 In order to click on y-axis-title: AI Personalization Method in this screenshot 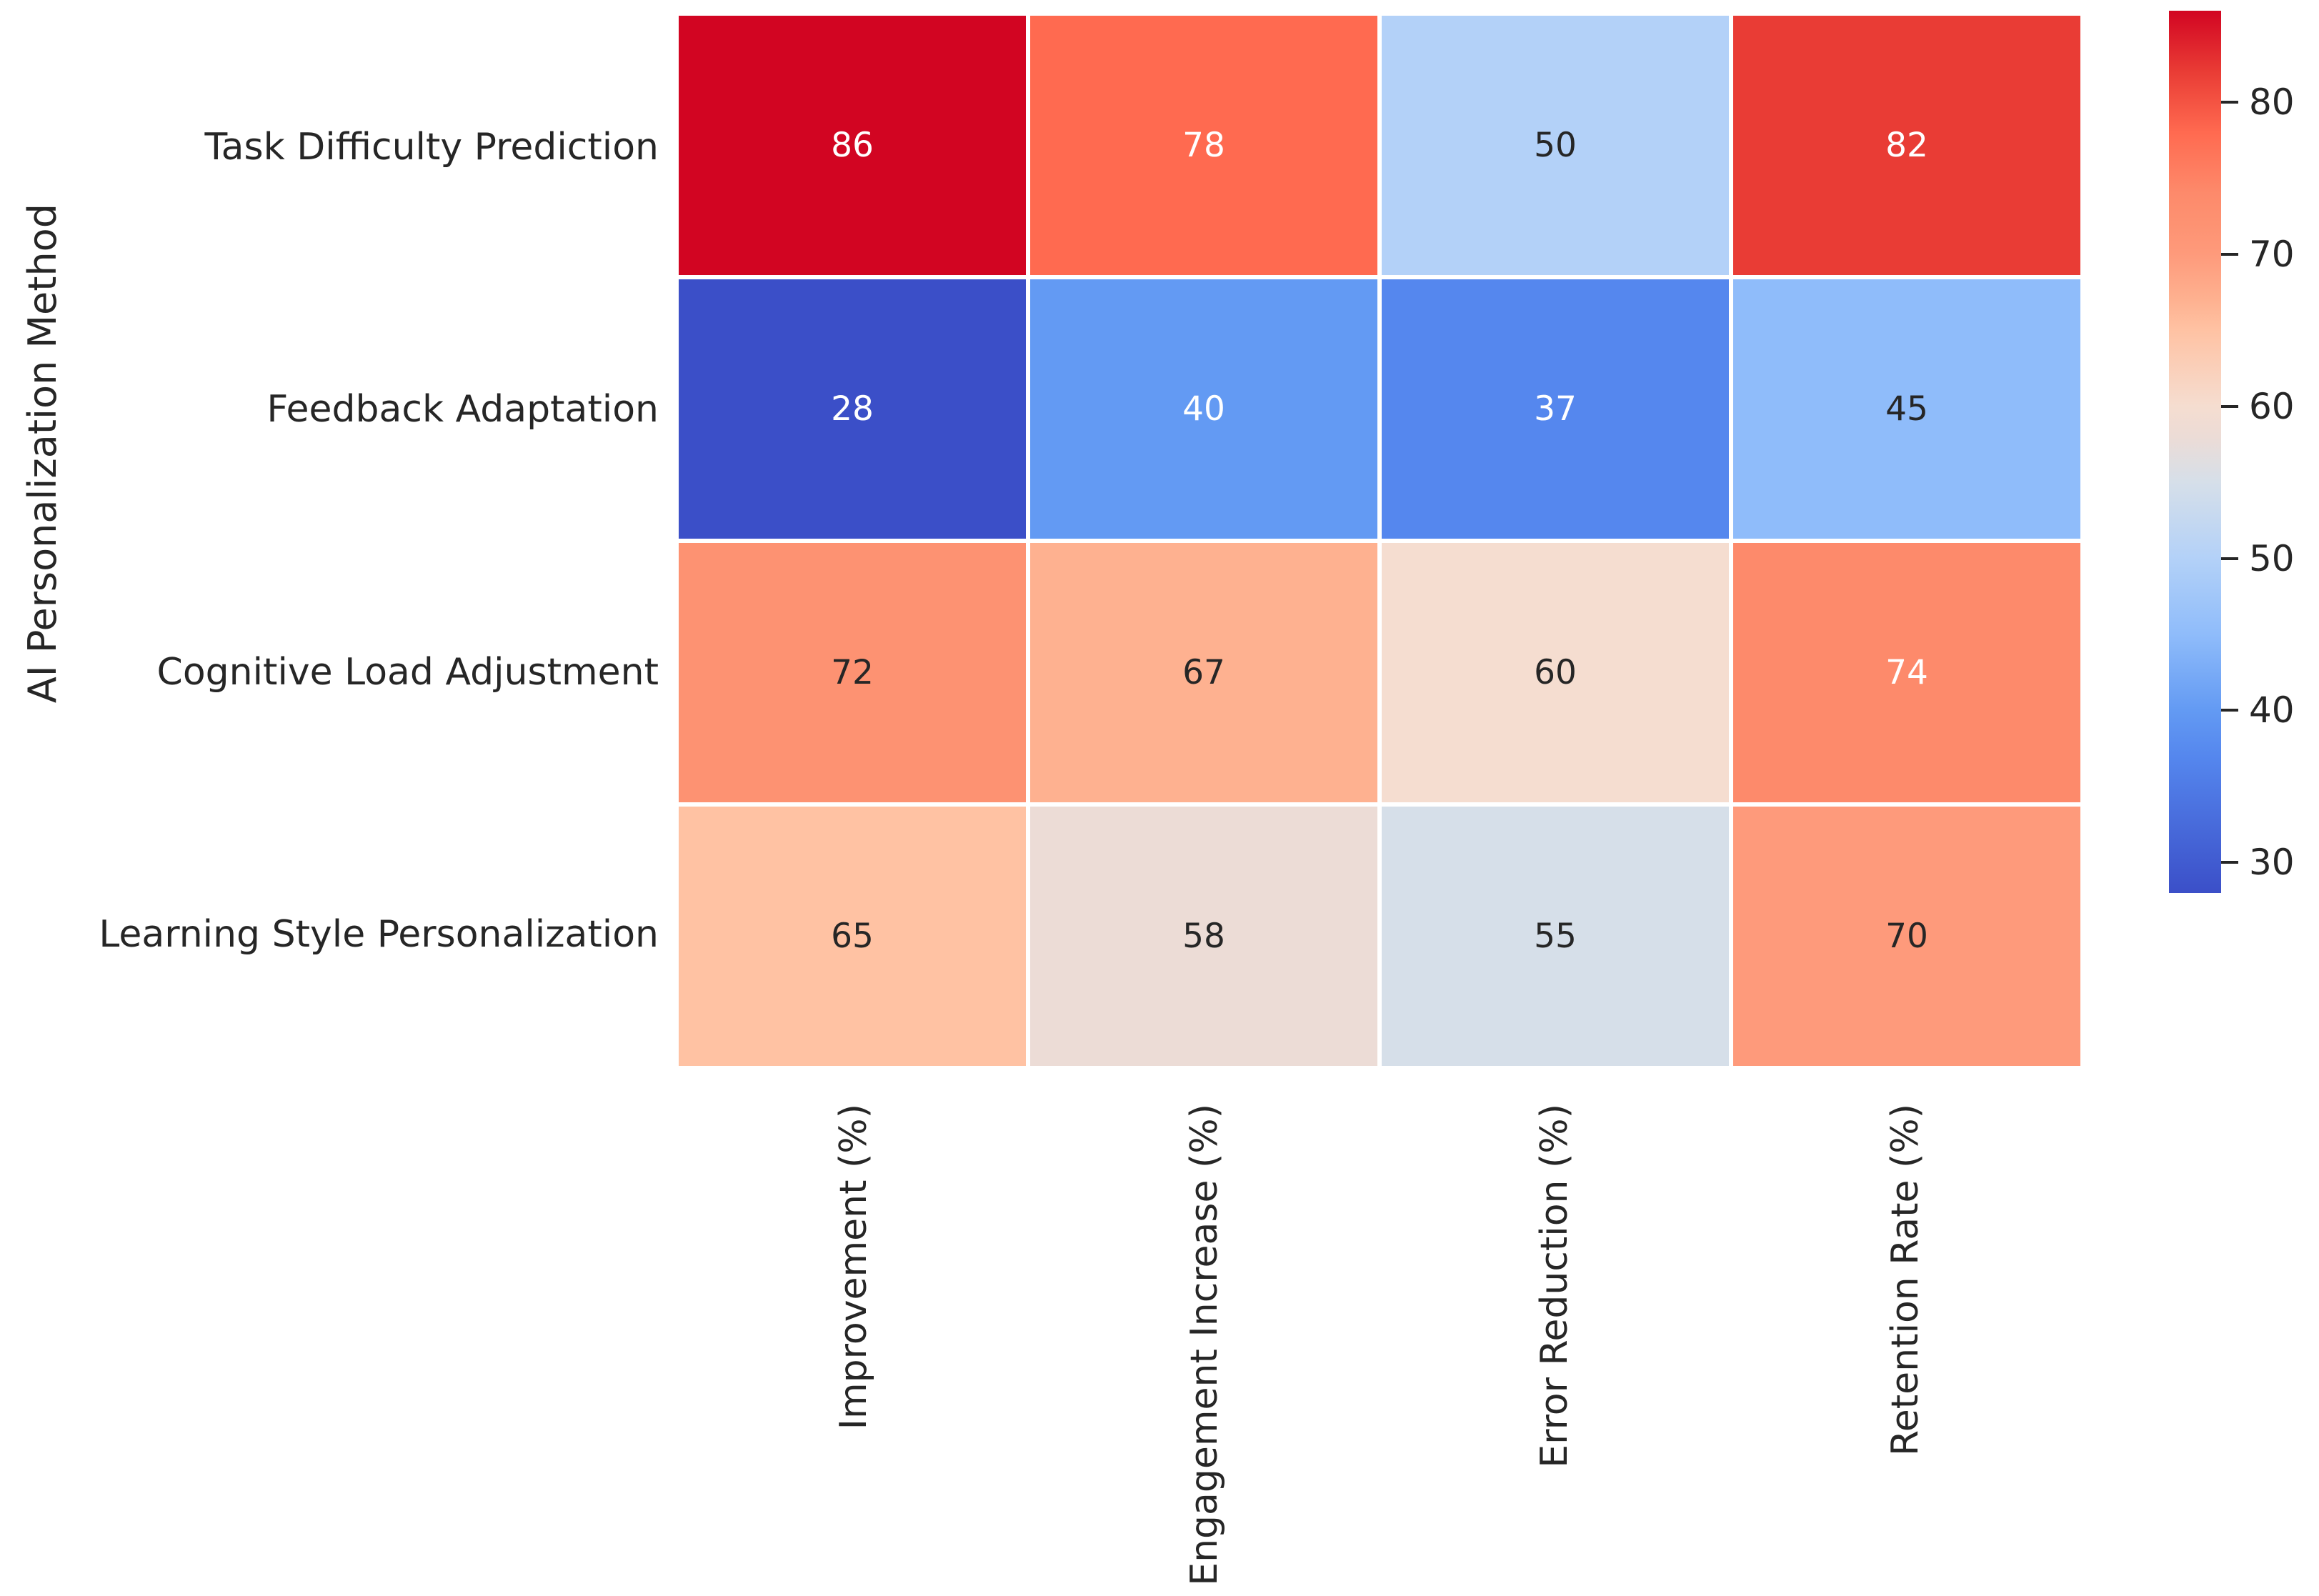, I will do `click(43, 454)`.